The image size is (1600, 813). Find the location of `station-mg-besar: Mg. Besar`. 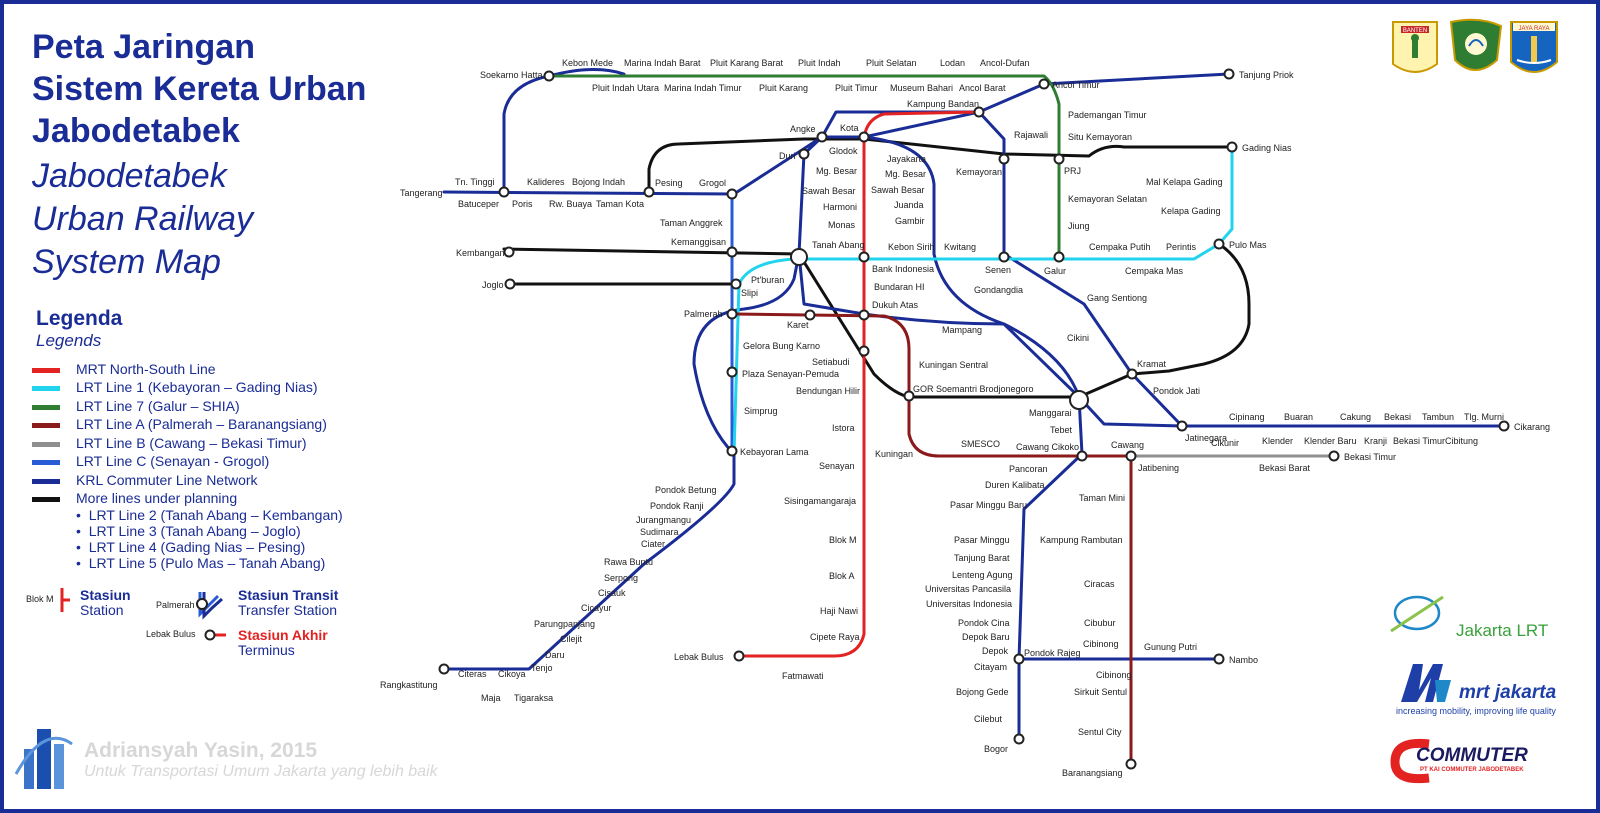

station-mg-besar: Mg. Besar is located at coordinates (905, 174).